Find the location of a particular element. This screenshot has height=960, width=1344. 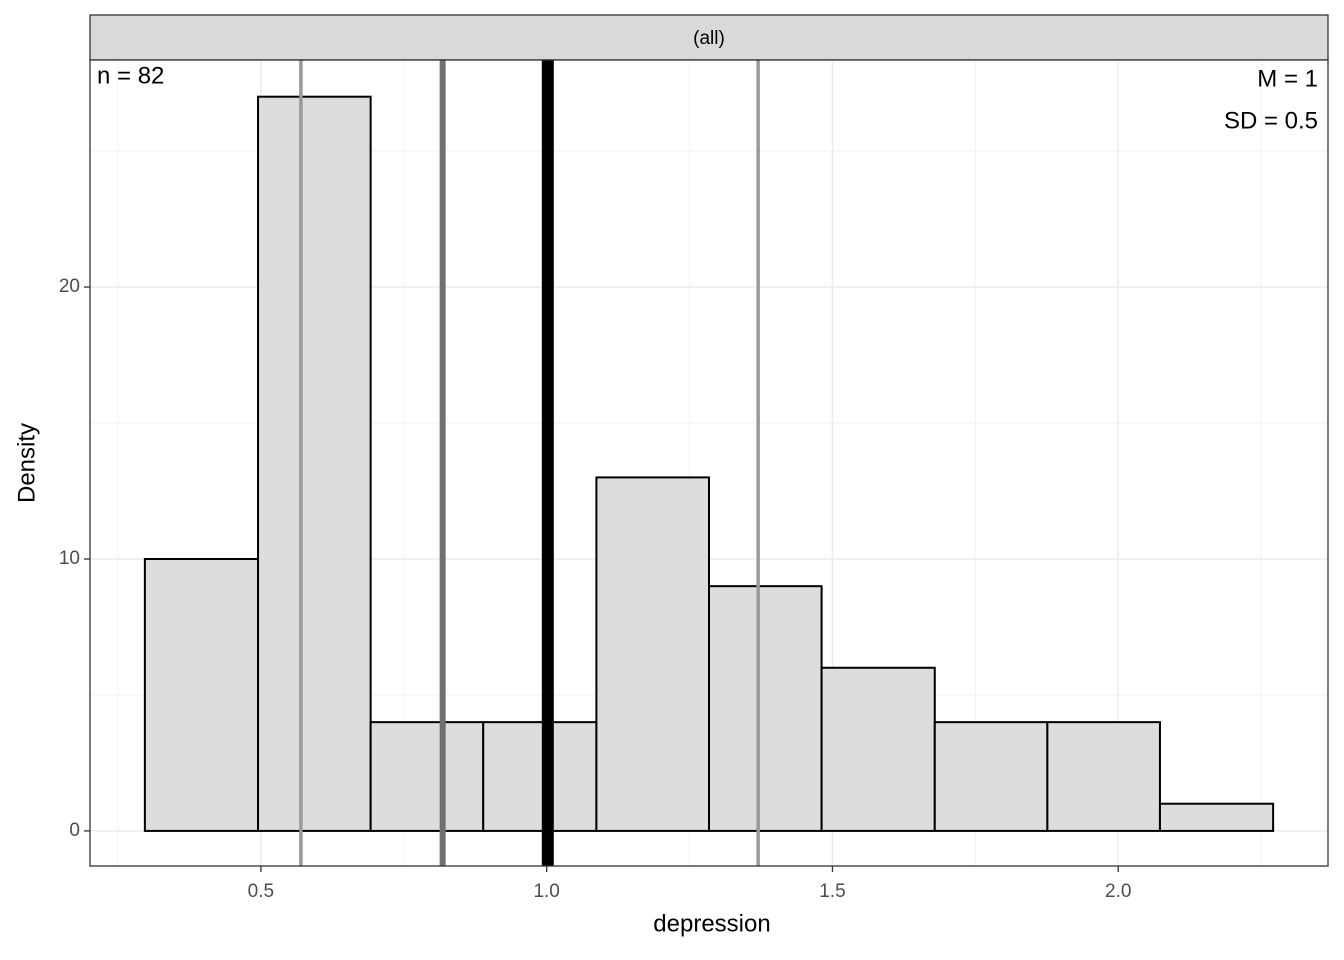

annotation: n = 82 is located at coordinates (130, 75).